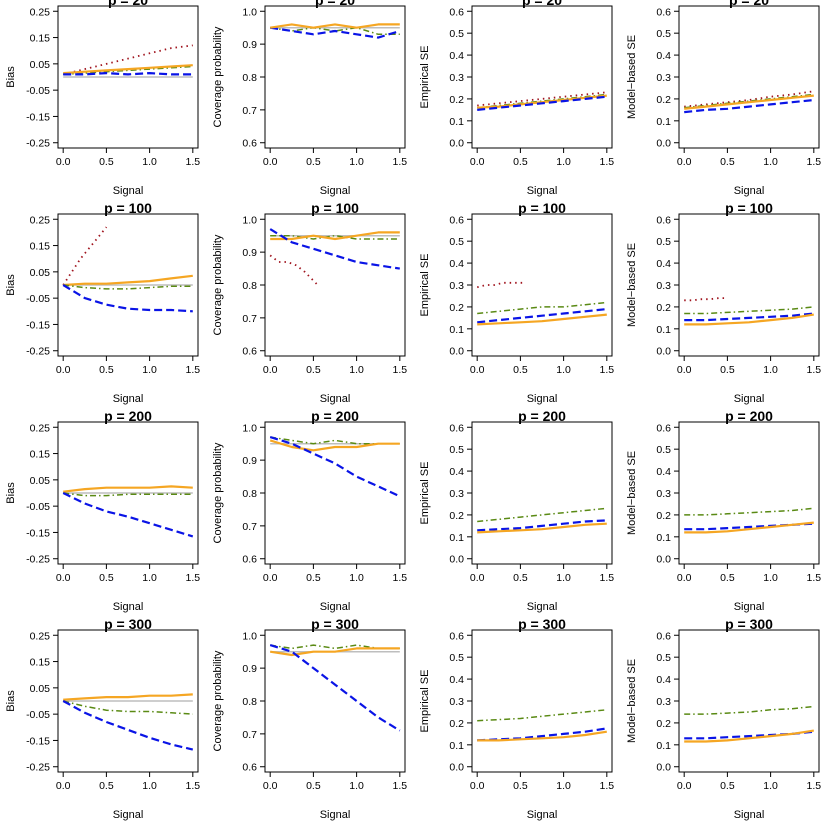  Describe the element at coordinates (425, 701) in the screenshot. I see `y-axis-label: Empirical SE` at that location.